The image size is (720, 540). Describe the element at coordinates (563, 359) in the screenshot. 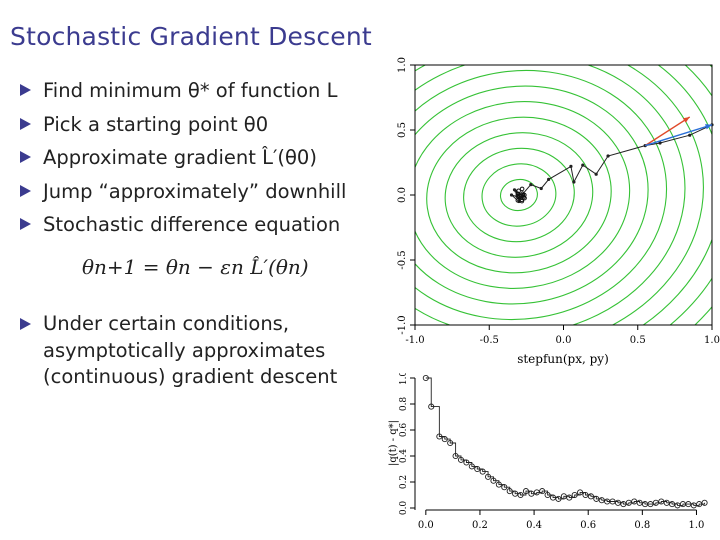

I see `x-axis-label: stepfun(px, py)` at that location.